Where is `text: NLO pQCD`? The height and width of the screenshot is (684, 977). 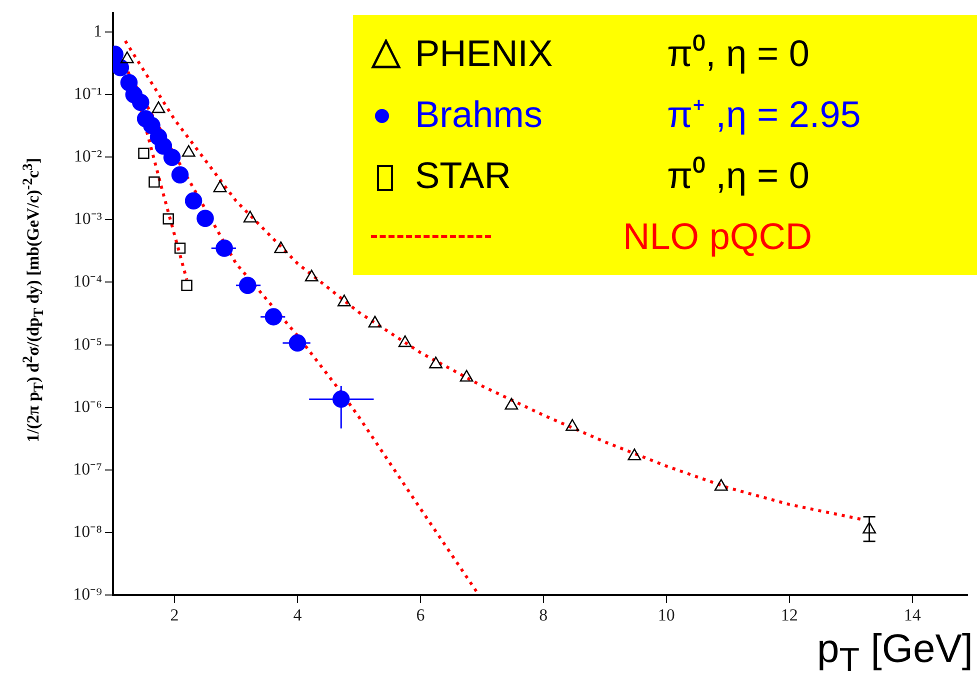
text: NLO pQCD is located at coordinates (717, 237).